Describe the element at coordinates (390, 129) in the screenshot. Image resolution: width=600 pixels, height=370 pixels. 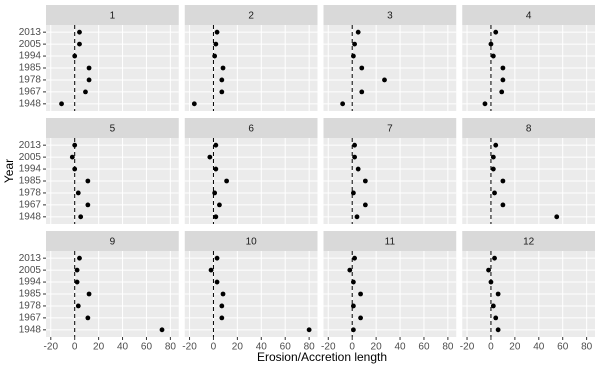
I see `strip-label: 7` at that location.